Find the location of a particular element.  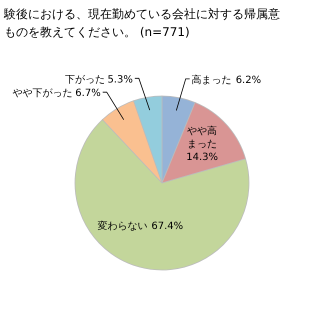

data-label: 5.3% is located at coordinates (120, 80).